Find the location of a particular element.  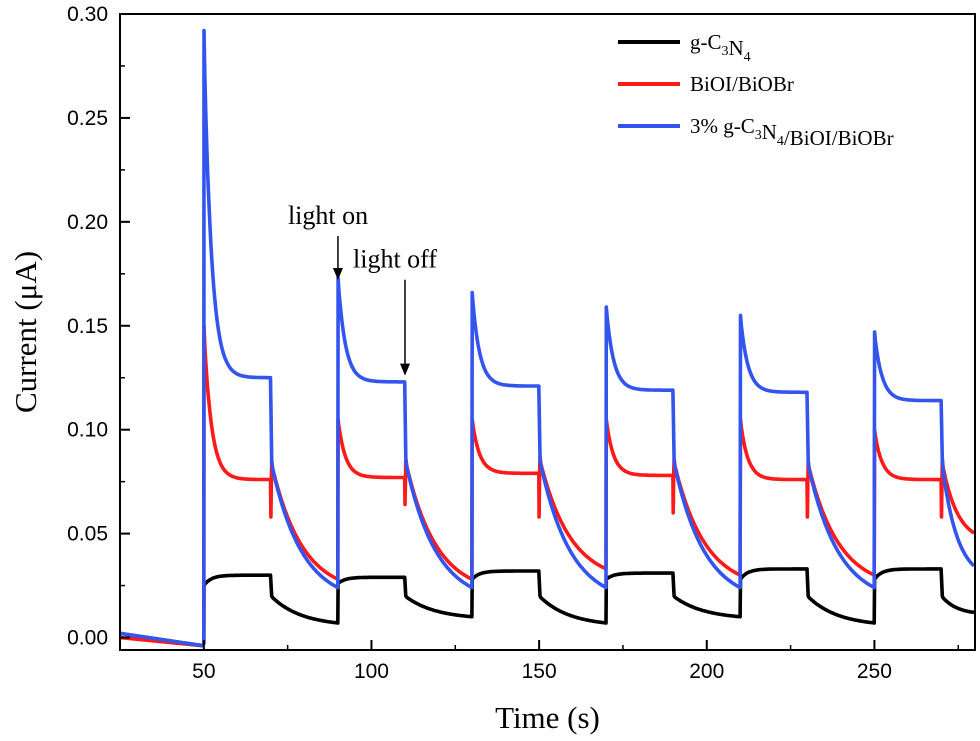

annotation-label-0: light on is located at coordinates (328, 215).